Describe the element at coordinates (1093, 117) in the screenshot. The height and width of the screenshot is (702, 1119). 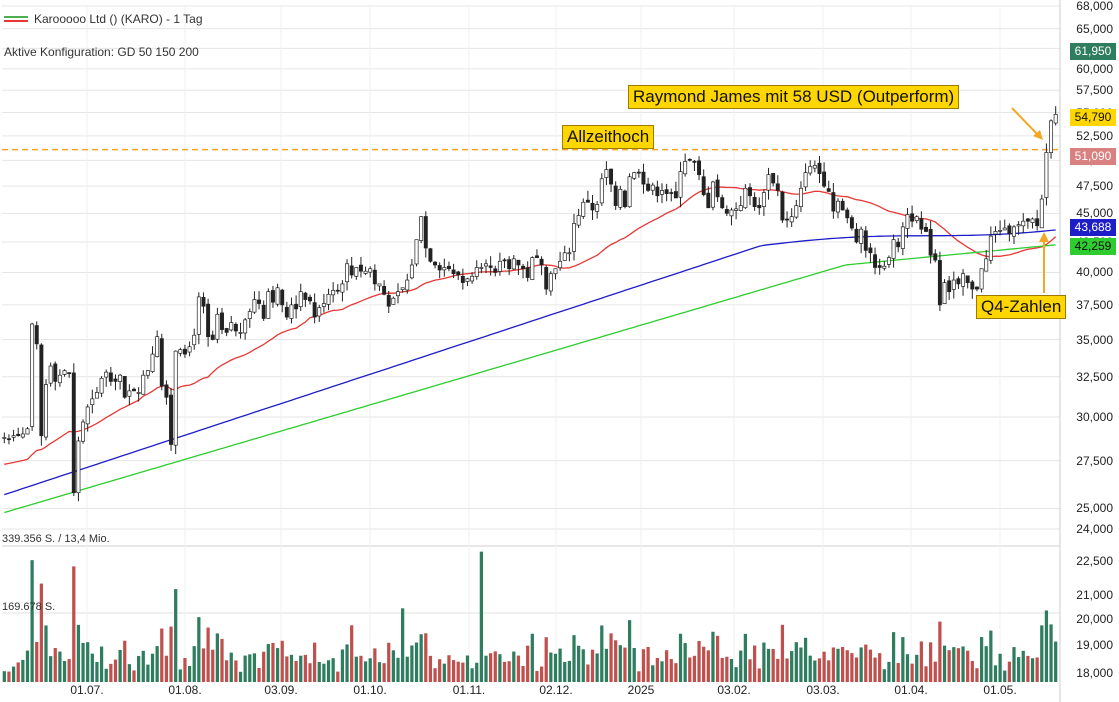
I see `price-tag-last: 54,790` at that location.